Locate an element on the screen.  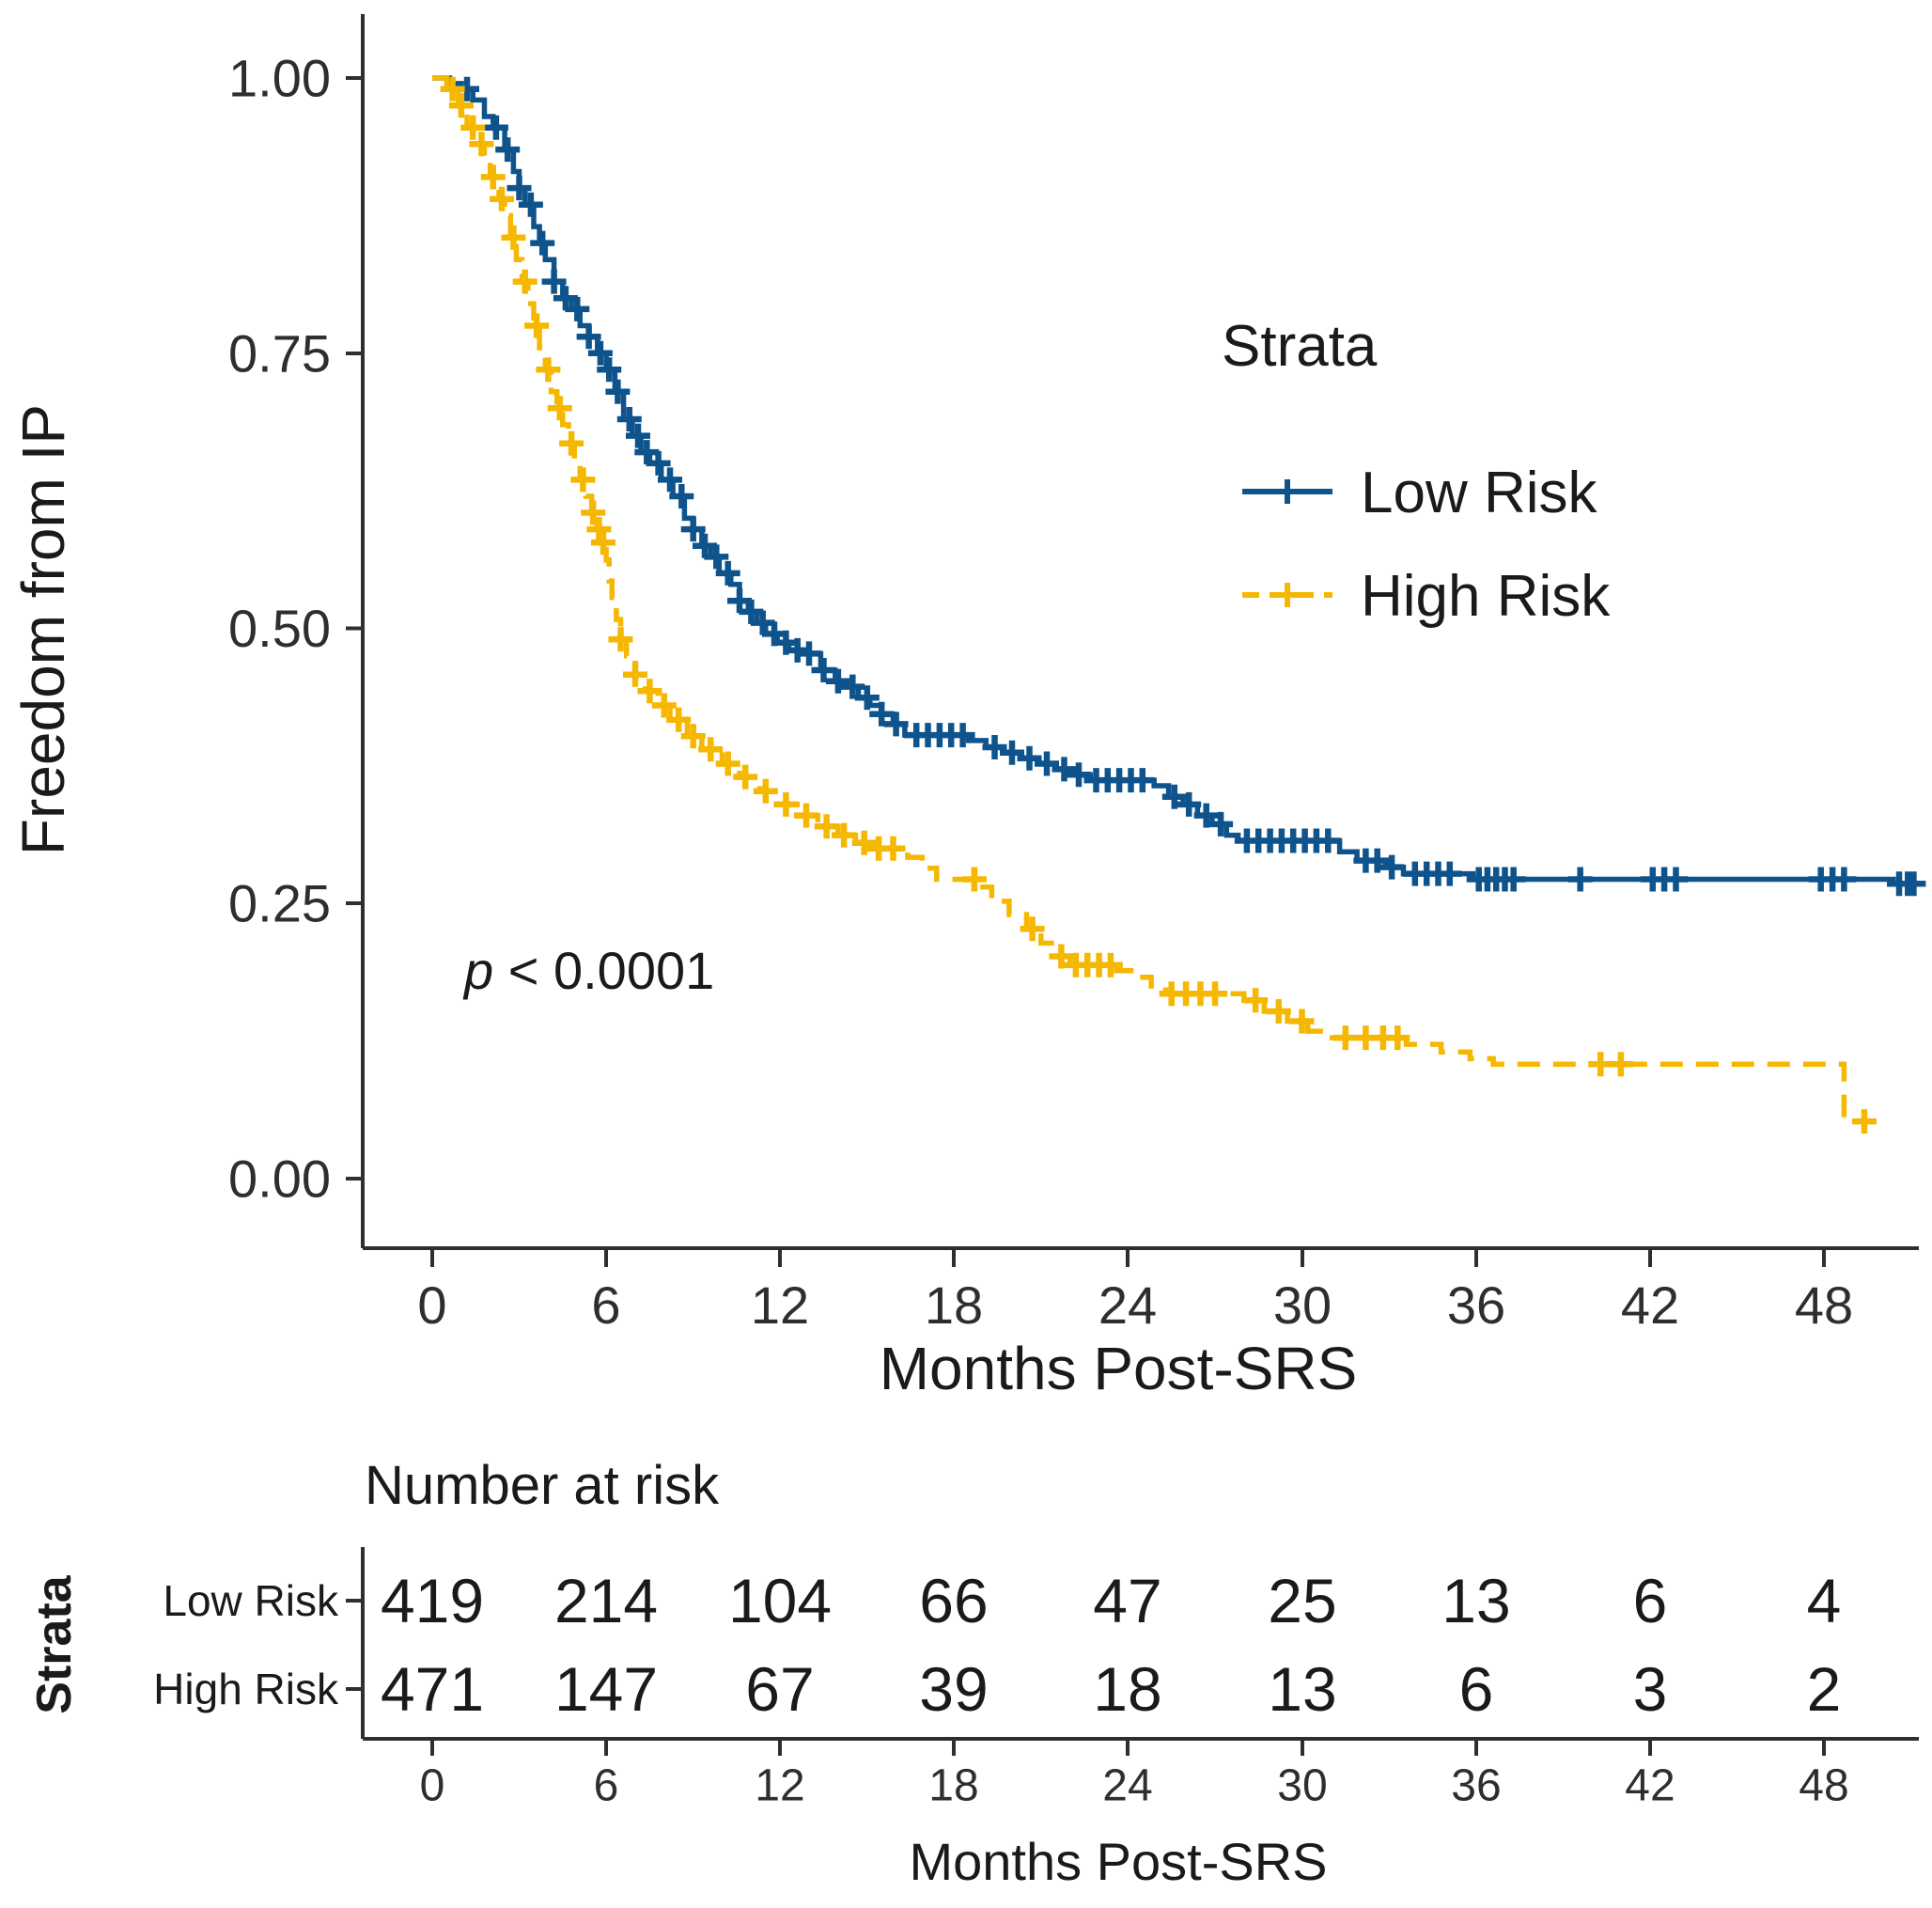
risk-table-row-high-risk: 471 147 67 39 18 13 6 3 2 is located at coordinates (1111, 1689).